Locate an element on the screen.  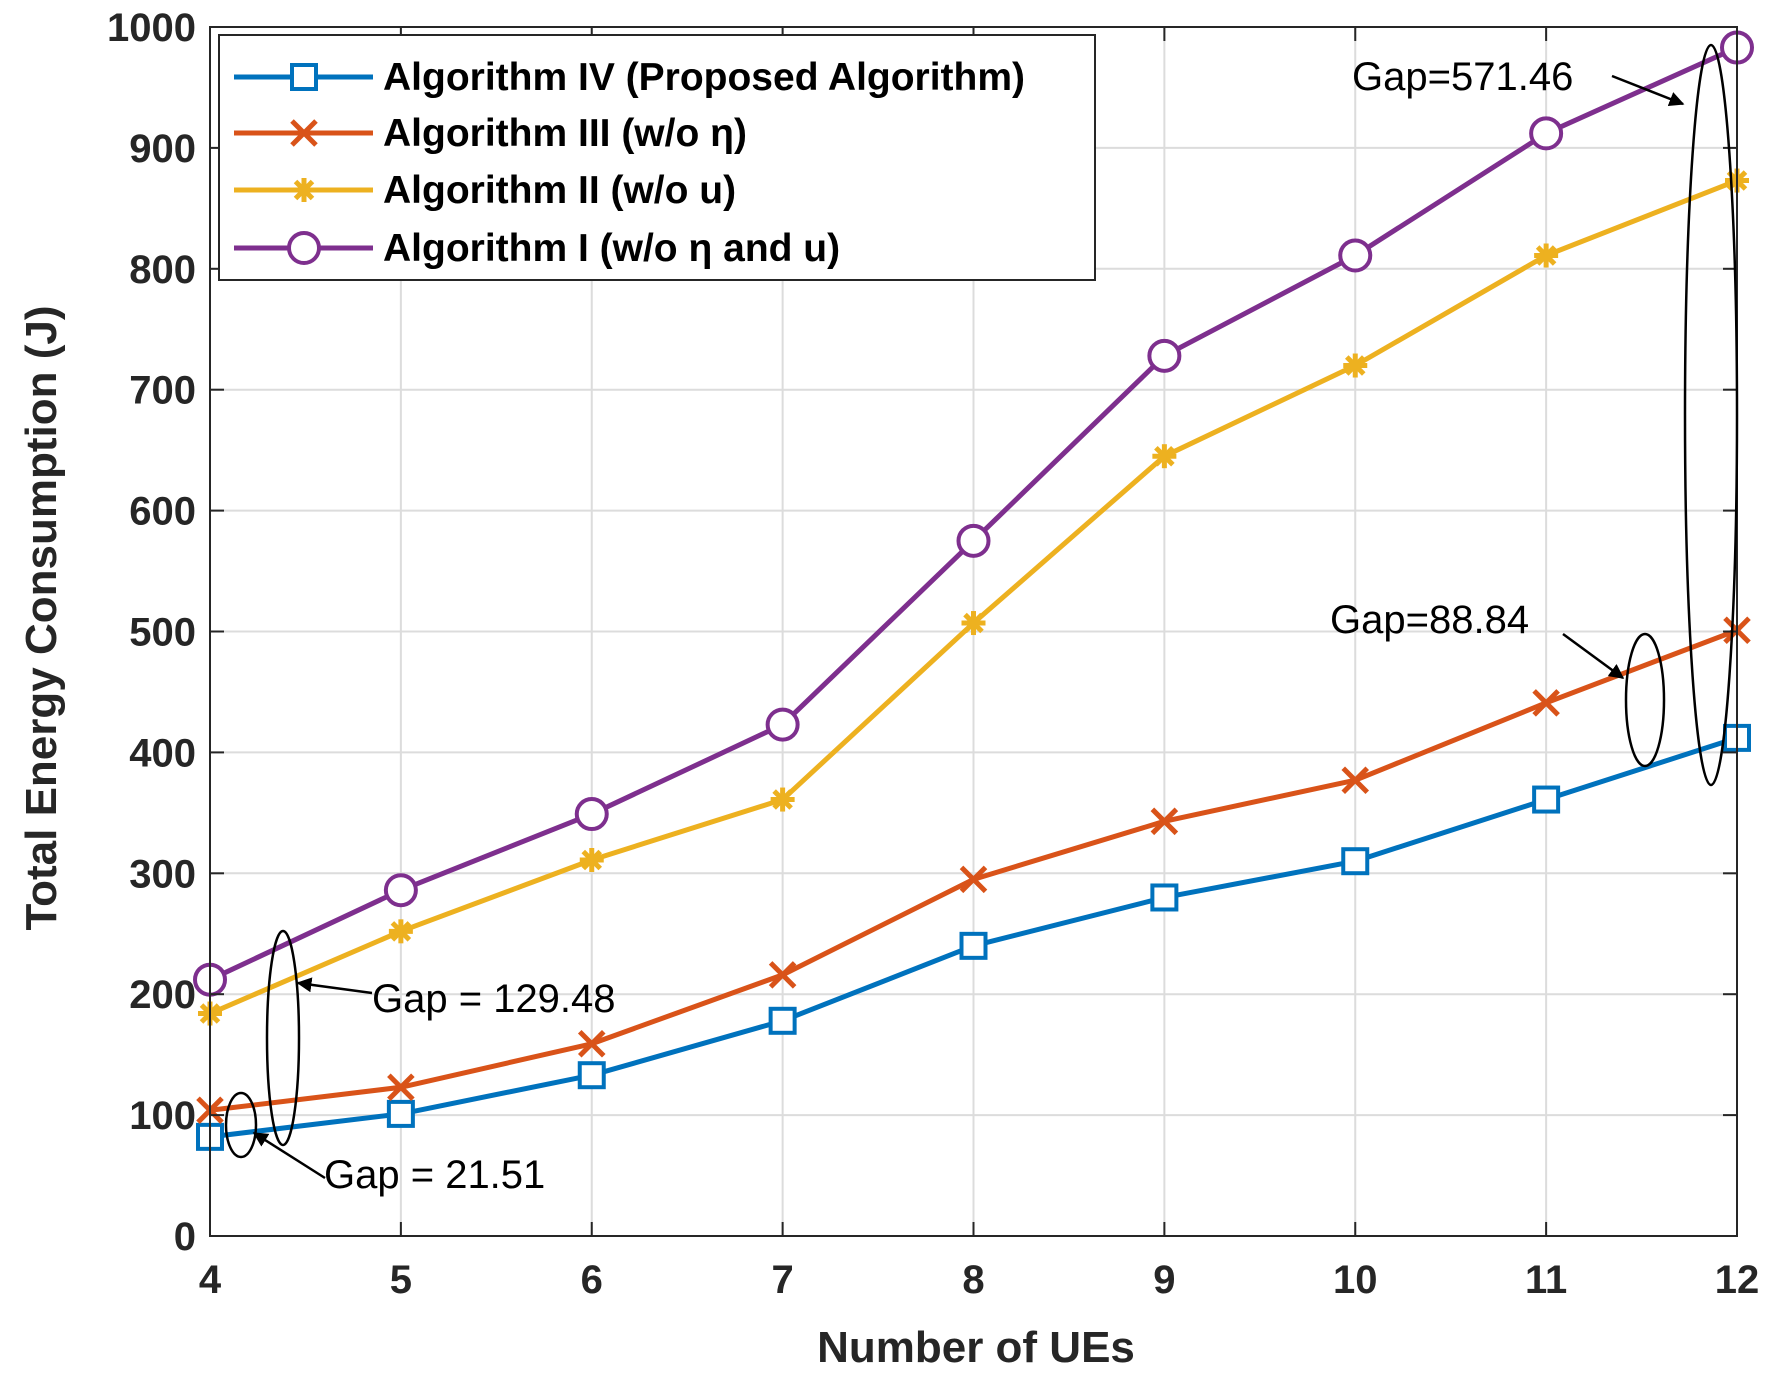
y-tick-label: 800 is located at coordinates (162, 270).